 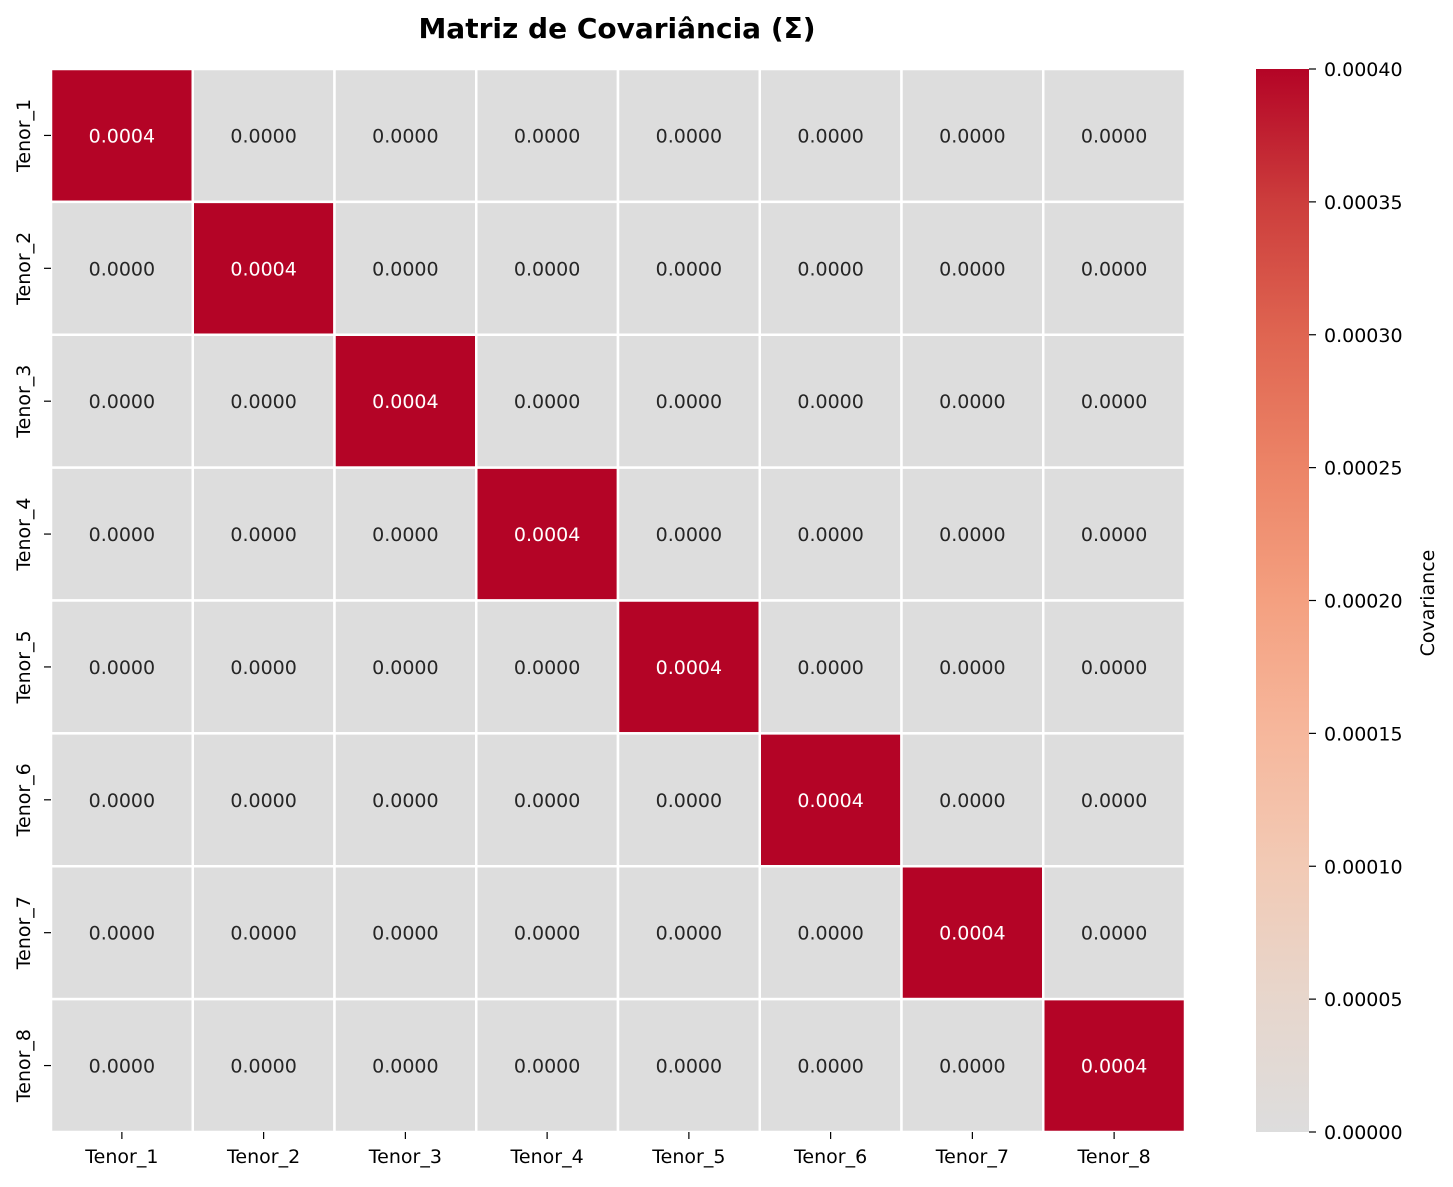 What do you see at coordinates (121, 1157) in the screenshot?
I see `x-tick-label: Tenor_1` at bounding box center [121, 1157].